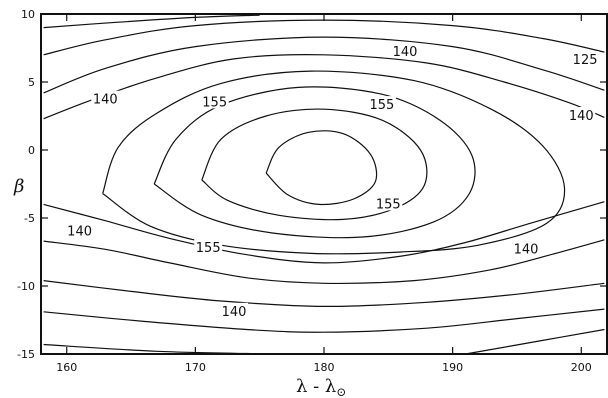 This screenshot has height=398, width=608. I want to click on y-tick-label: -15, so click(26, 354).